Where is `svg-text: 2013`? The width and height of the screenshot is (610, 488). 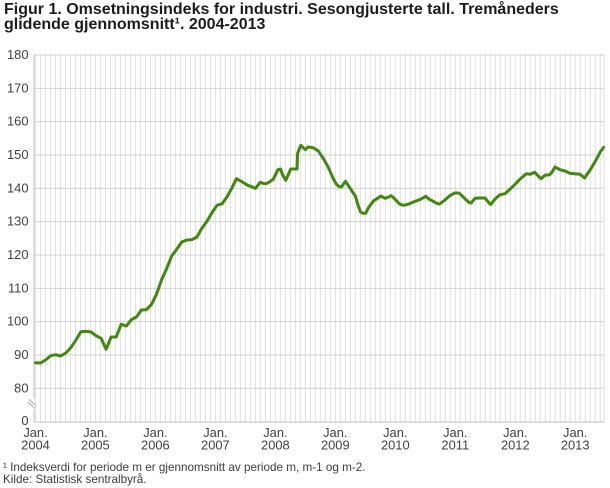 svg-text: 2013 is located at coordinates (575, 445).